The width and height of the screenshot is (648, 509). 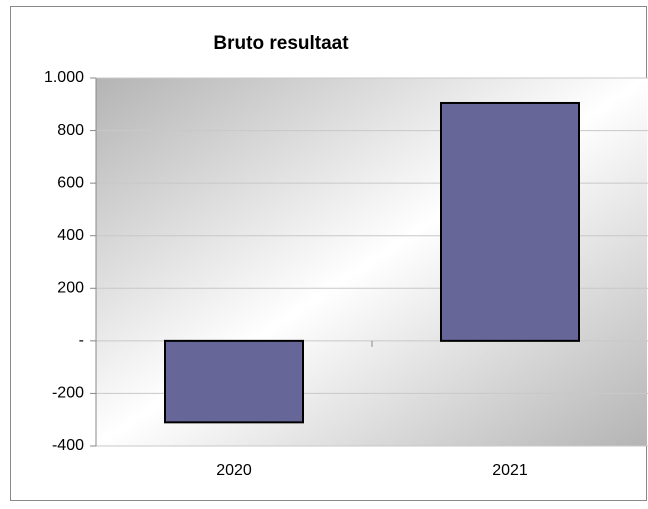 I want to click on y-tick-label: 1.000, so click(x=64, y=77).